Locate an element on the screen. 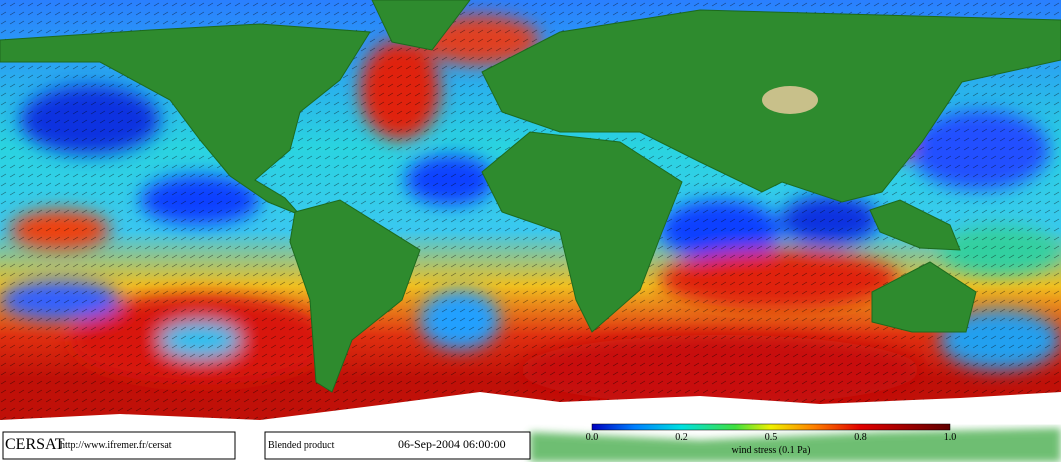 The height and width of the screenshot is (462, 1061). logo-box: CERSAT http://www.ifremer.fr/cersat is located at coordinates (119, 445).